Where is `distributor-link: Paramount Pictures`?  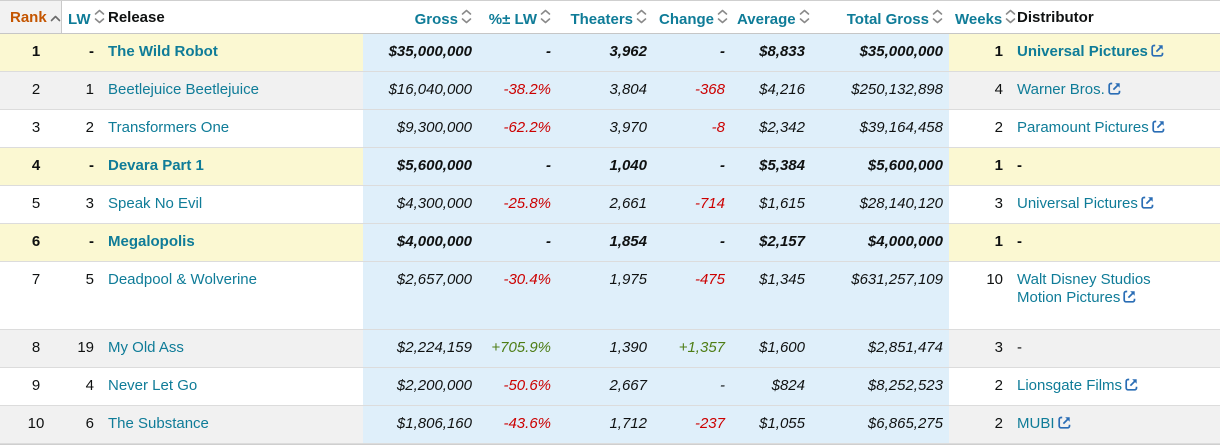
distributor-link: Paramount Pictures is located at coordinates (1091, 128).